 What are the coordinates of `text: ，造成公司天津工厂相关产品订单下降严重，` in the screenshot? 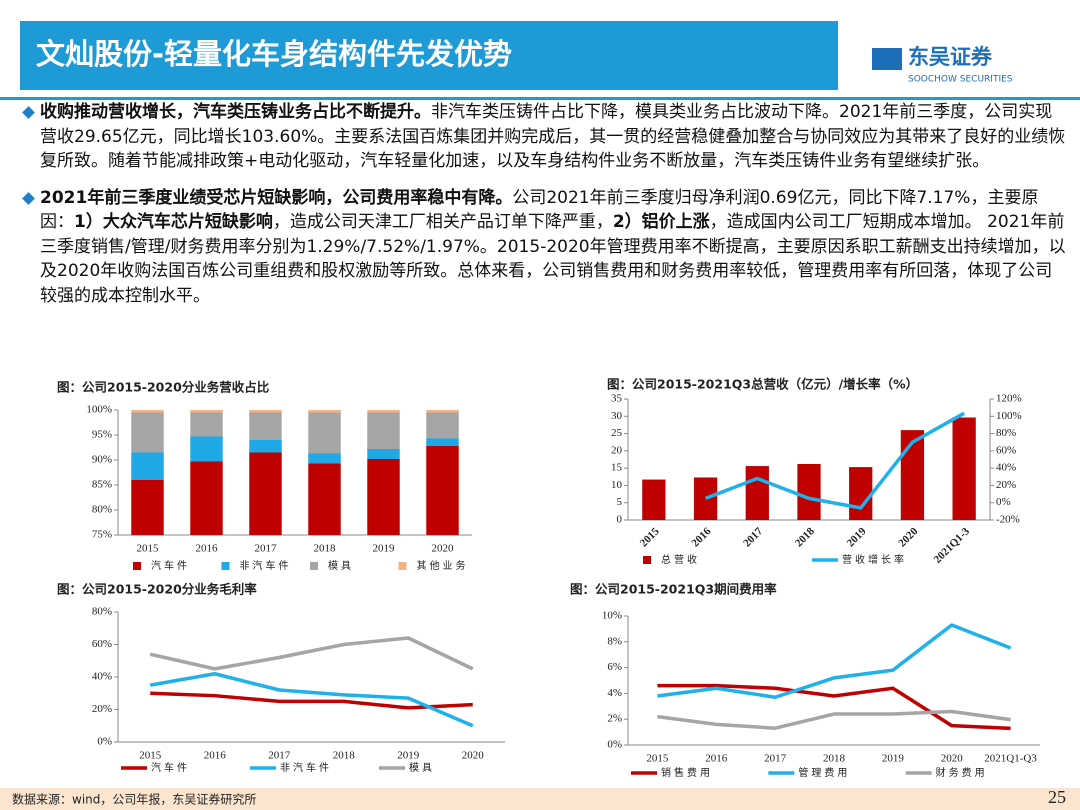 It's located at (442, 222).